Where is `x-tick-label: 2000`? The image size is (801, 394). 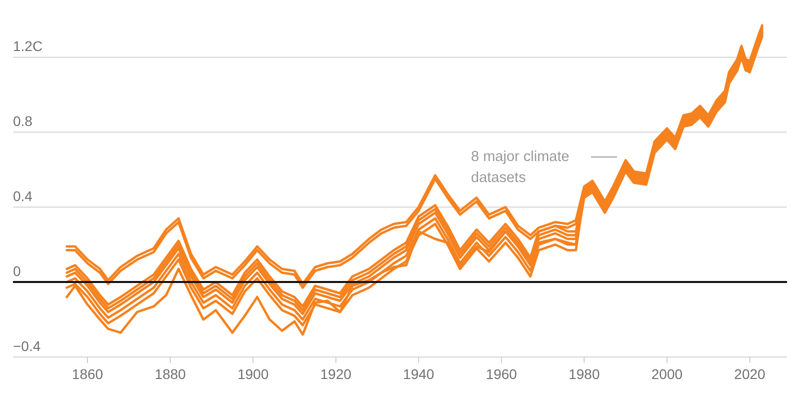 x-tick-label: 2000 is located at coordinates (667, 374).